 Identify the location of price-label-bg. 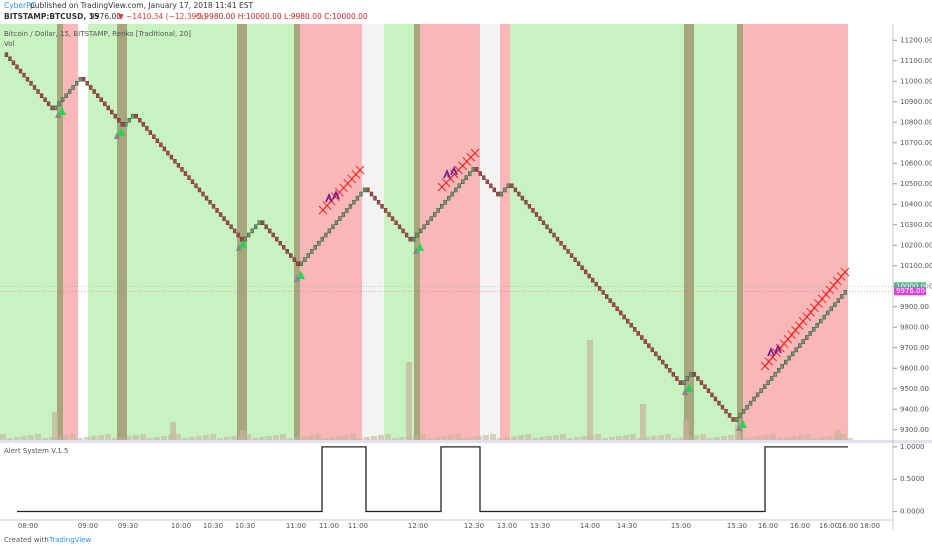
(910, 286).